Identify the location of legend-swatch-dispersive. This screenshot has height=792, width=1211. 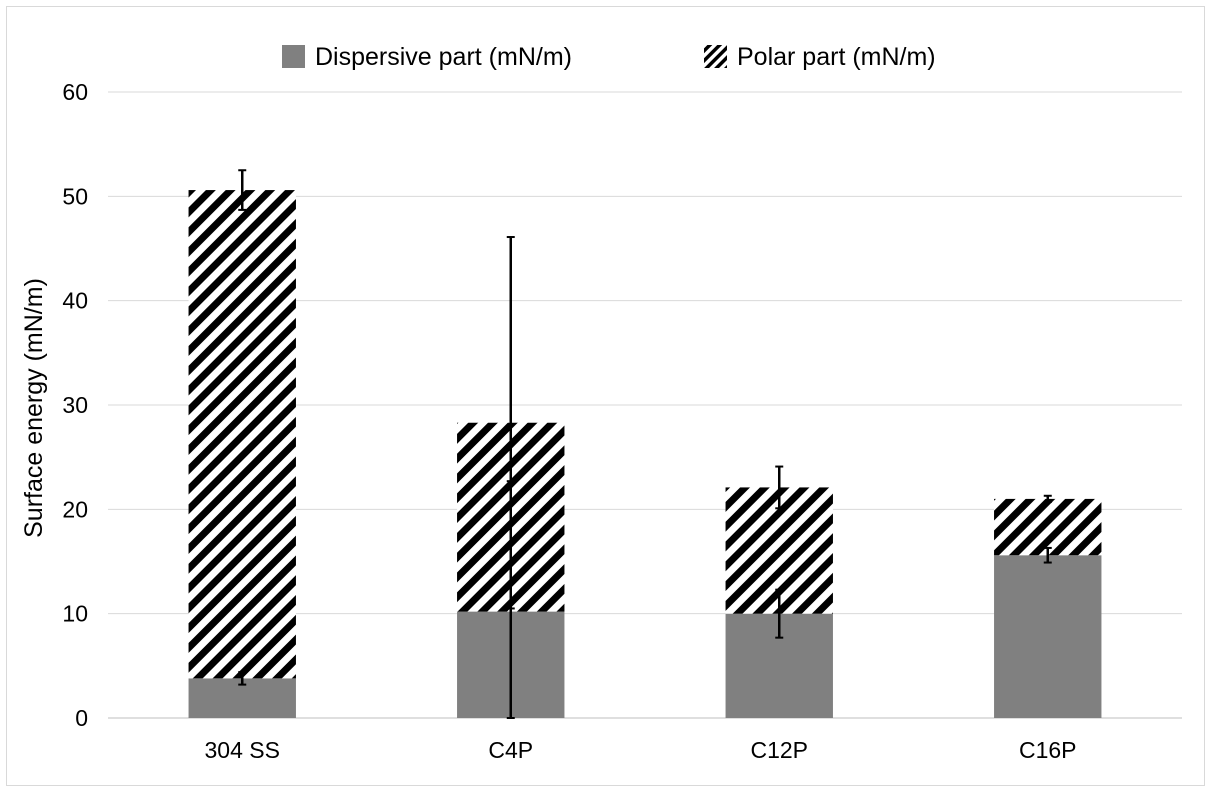
(293, 56).